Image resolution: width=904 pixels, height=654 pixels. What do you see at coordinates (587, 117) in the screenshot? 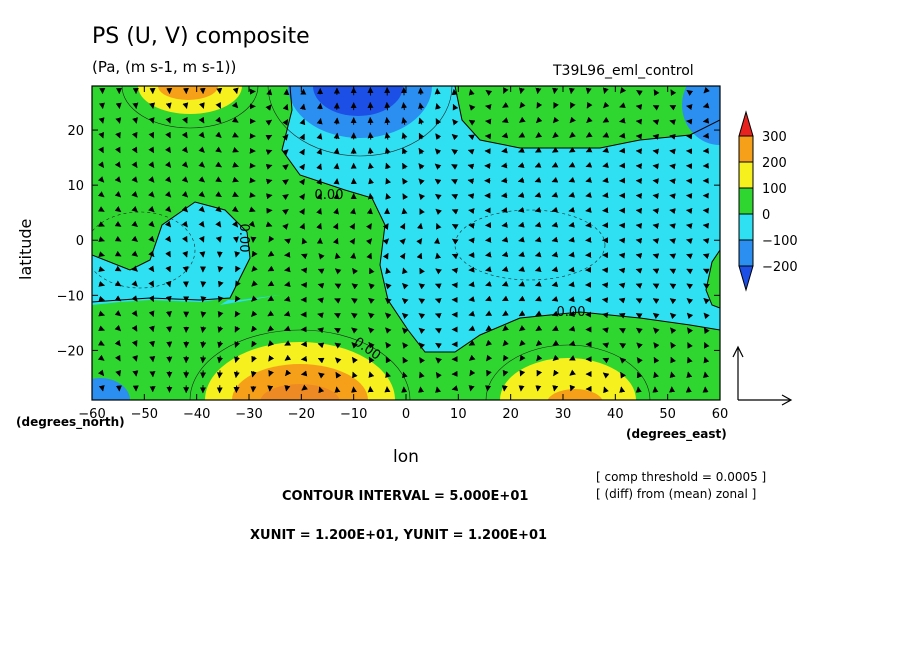
I see `zero-contour` at bounding box center [587, 117].